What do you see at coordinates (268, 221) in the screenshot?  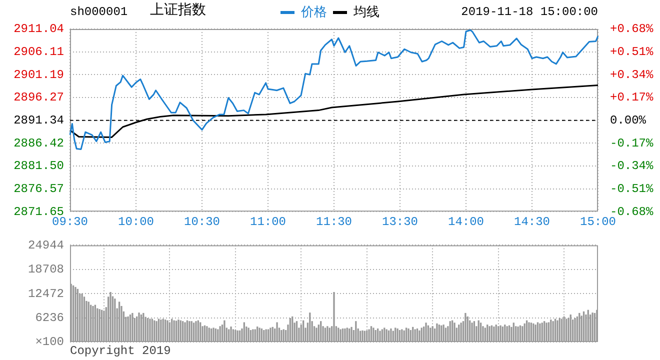 I see `x-tick-label: 11:00` at bounding box center [268, 221].